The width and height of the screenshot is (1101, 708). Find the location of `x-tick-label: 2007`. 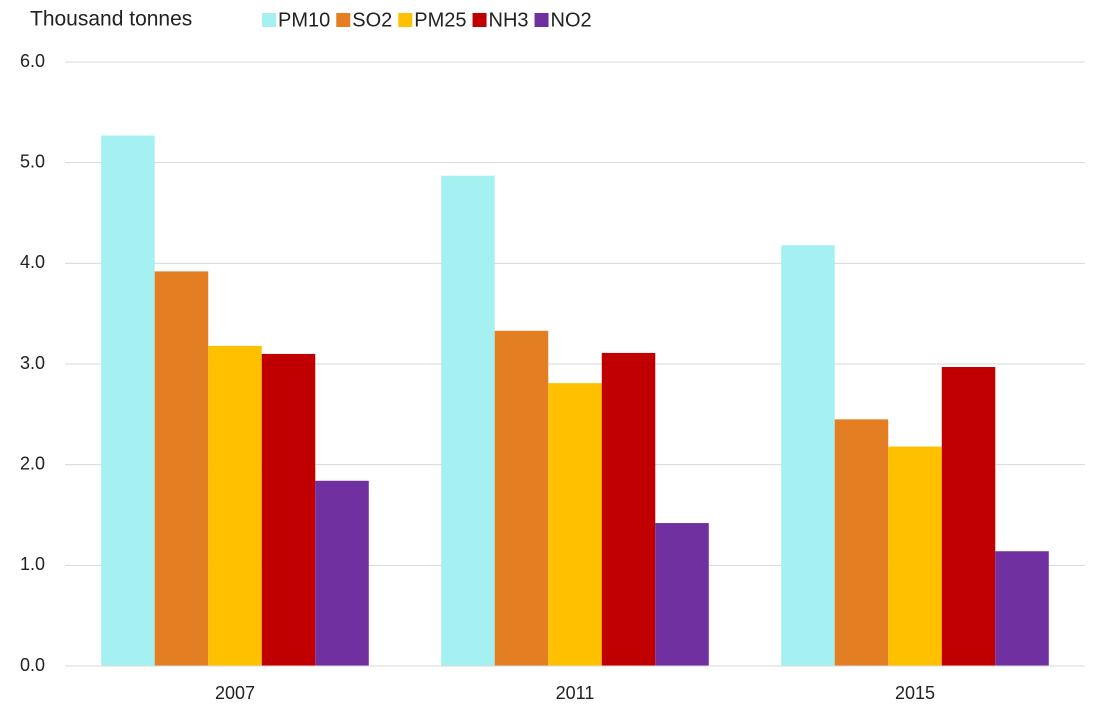

x-tick-label: 2007 is located at coordinates (235, 693).